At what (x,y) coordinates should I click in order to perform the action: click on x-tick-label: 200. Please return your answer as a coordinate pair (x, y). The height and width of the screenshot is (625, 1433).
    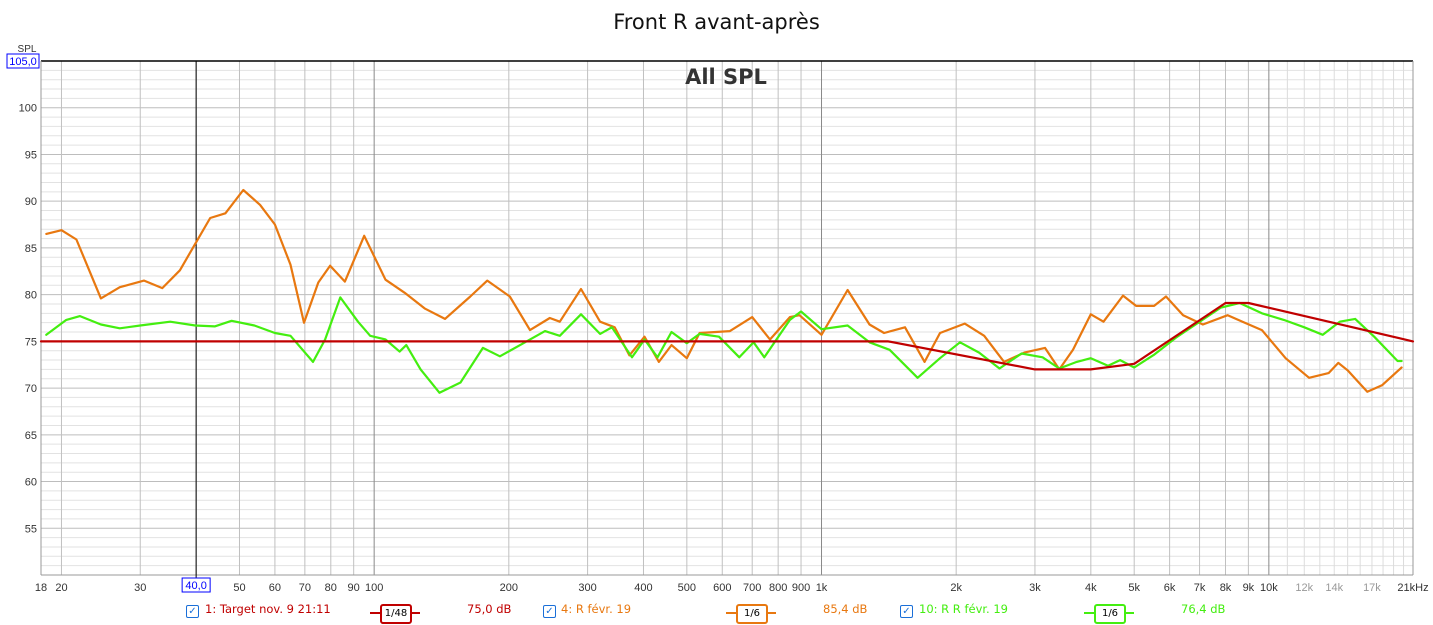
    Looking at the image, I should click on (509, 588).